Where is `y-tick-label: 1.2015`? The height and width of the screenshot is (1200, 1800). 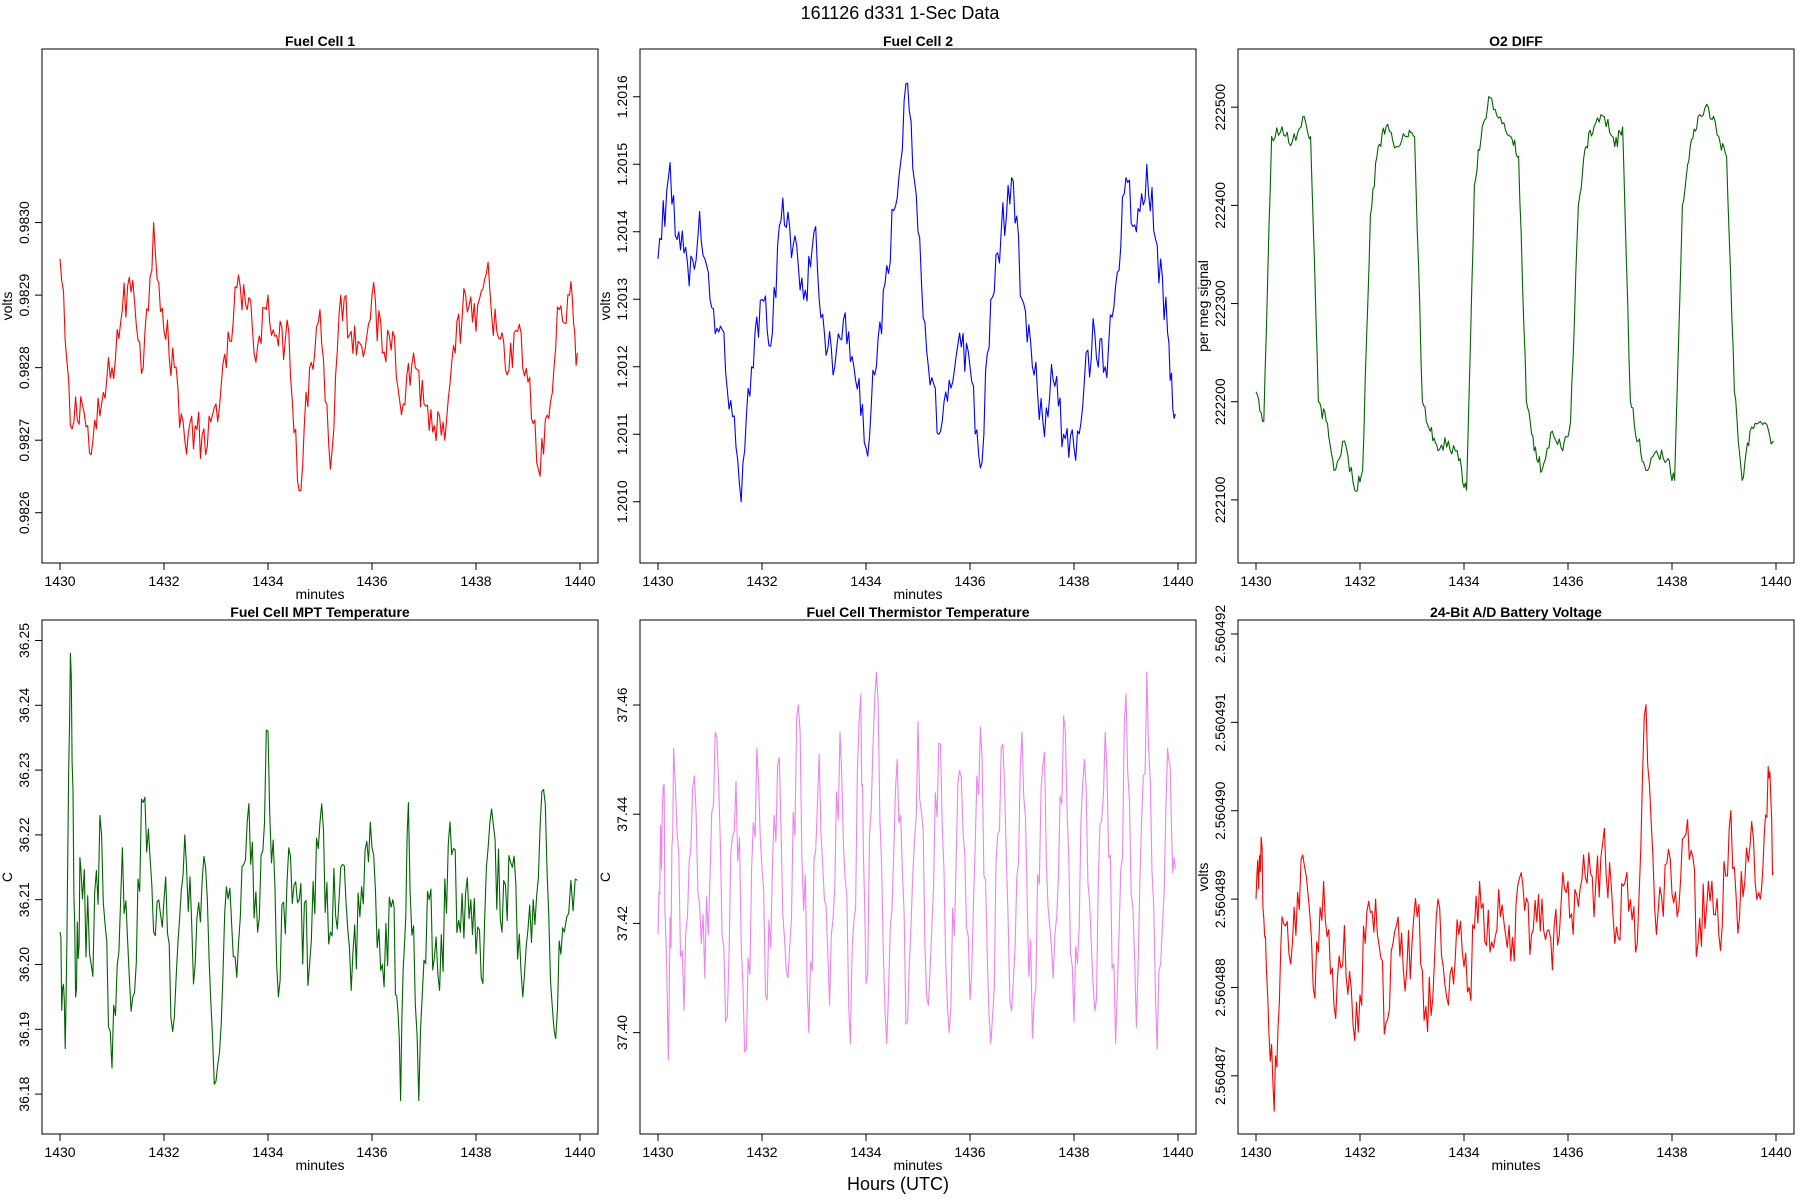 y-tick-label: 1.2015 is located at coordinates (622, 164).